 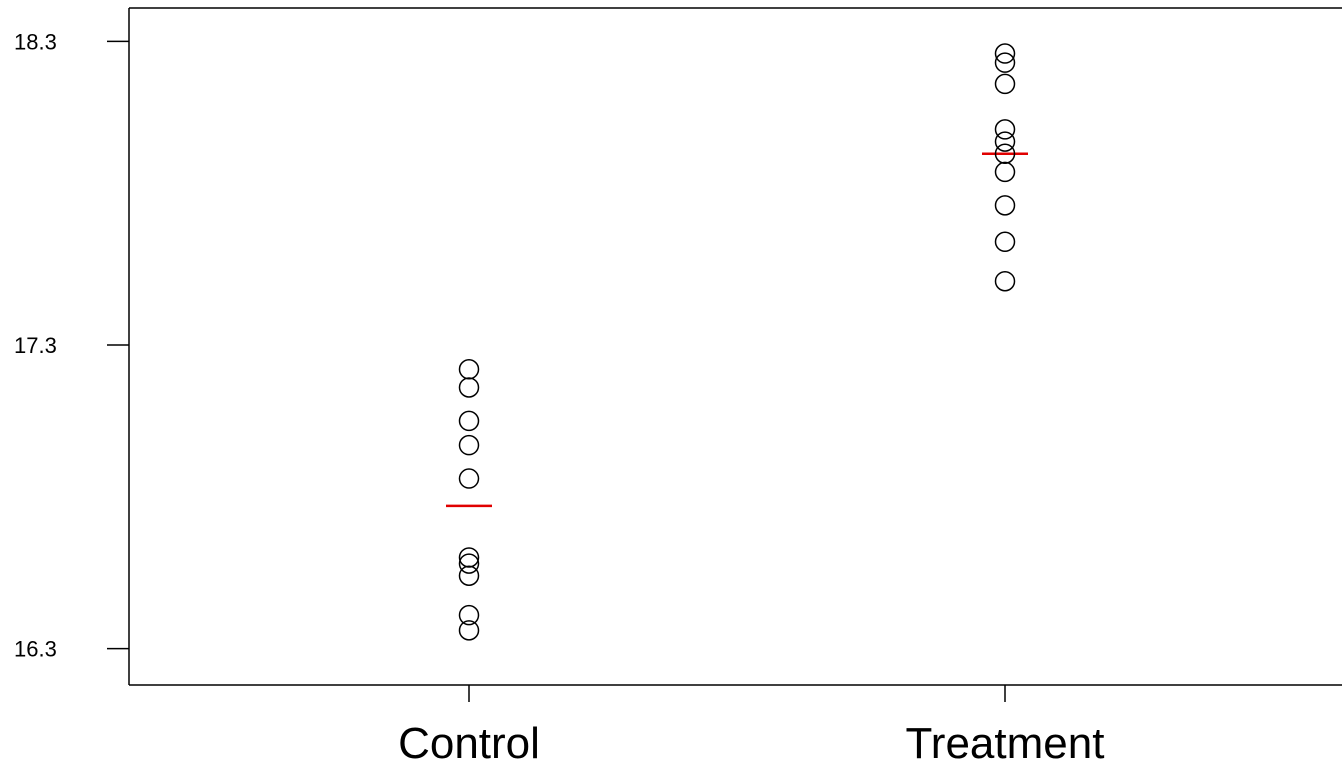 What do you see at coordinates (71, 345) in the screenshot?
I see `y-axis: 16.3 17.3 18.3` at bounding box center [71, 345].